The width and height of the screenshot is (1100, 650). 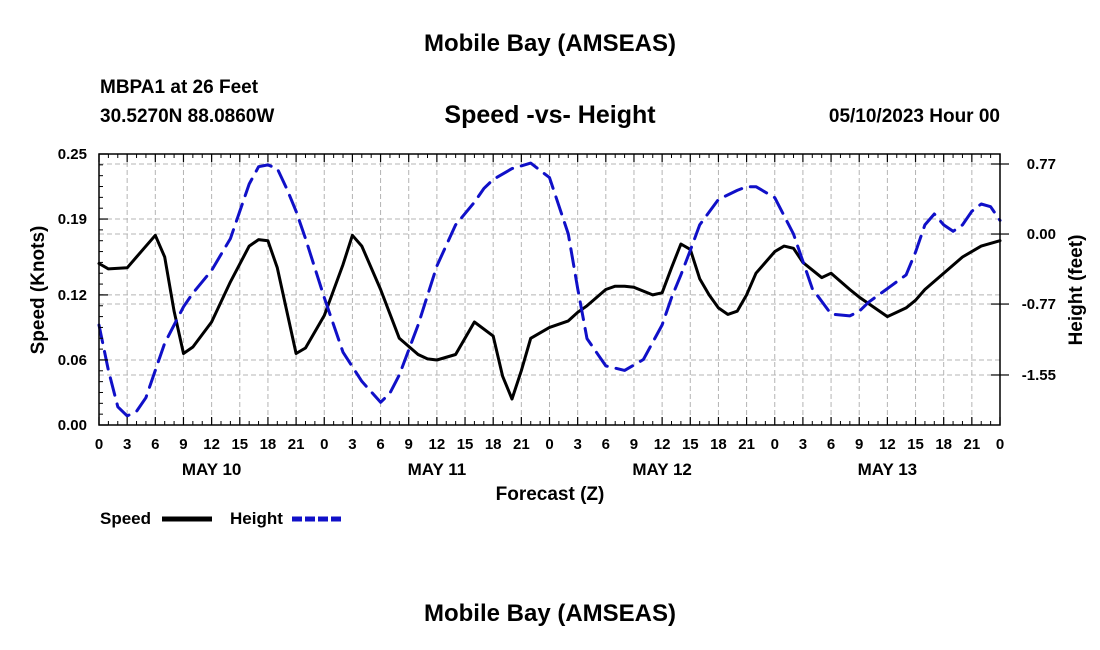 I want to click on forecast-date: 05/10/2023 Hour 00, so click(x=914, y=116).